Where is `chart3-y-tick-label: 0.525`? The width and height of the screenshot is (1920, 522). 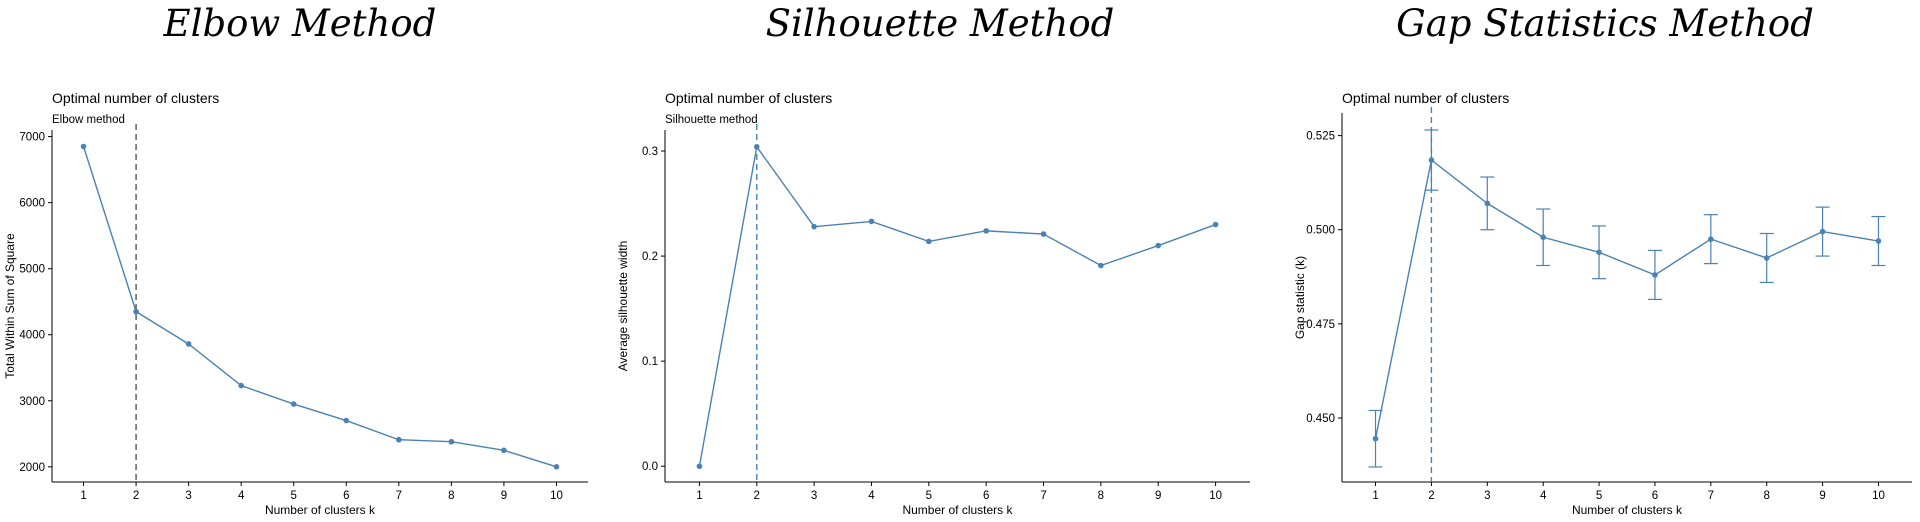
chart3-y-tick-label: 0.525 is located at coordinates (1320, 137).